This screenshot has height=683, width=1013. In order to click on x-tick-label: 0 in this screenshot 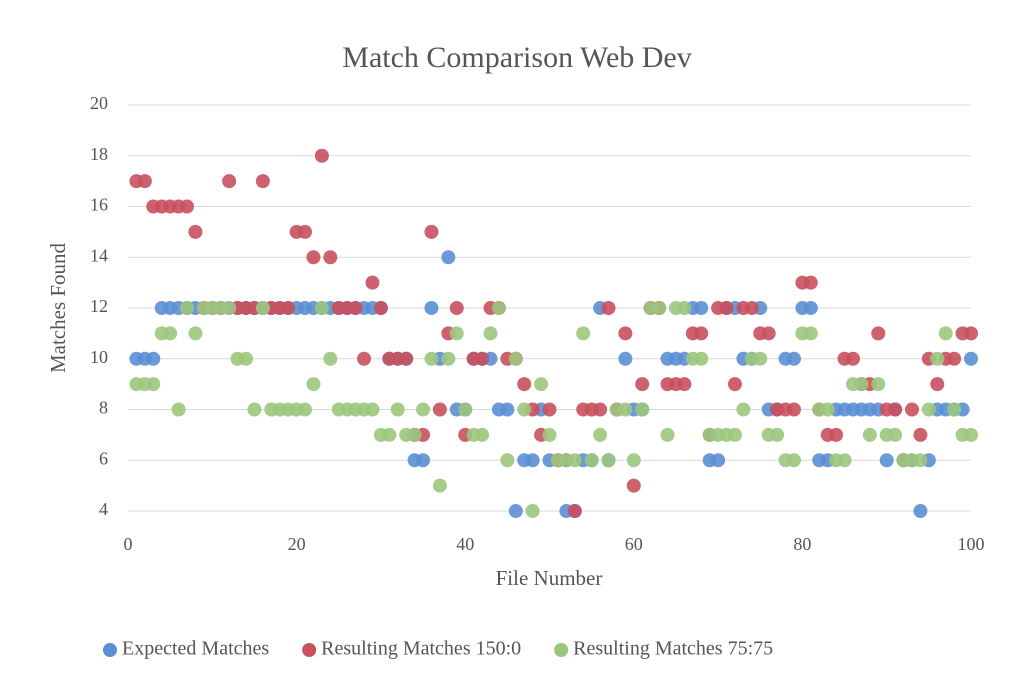, I will do `click(128, 544)`.